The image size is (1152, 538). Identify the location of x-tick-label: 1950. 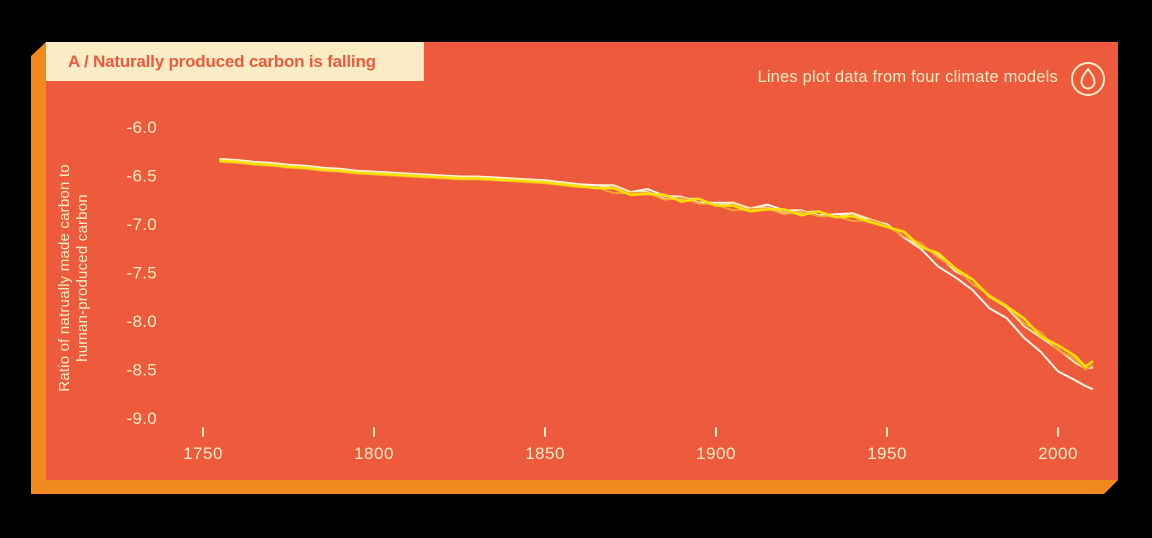
(887, 453).